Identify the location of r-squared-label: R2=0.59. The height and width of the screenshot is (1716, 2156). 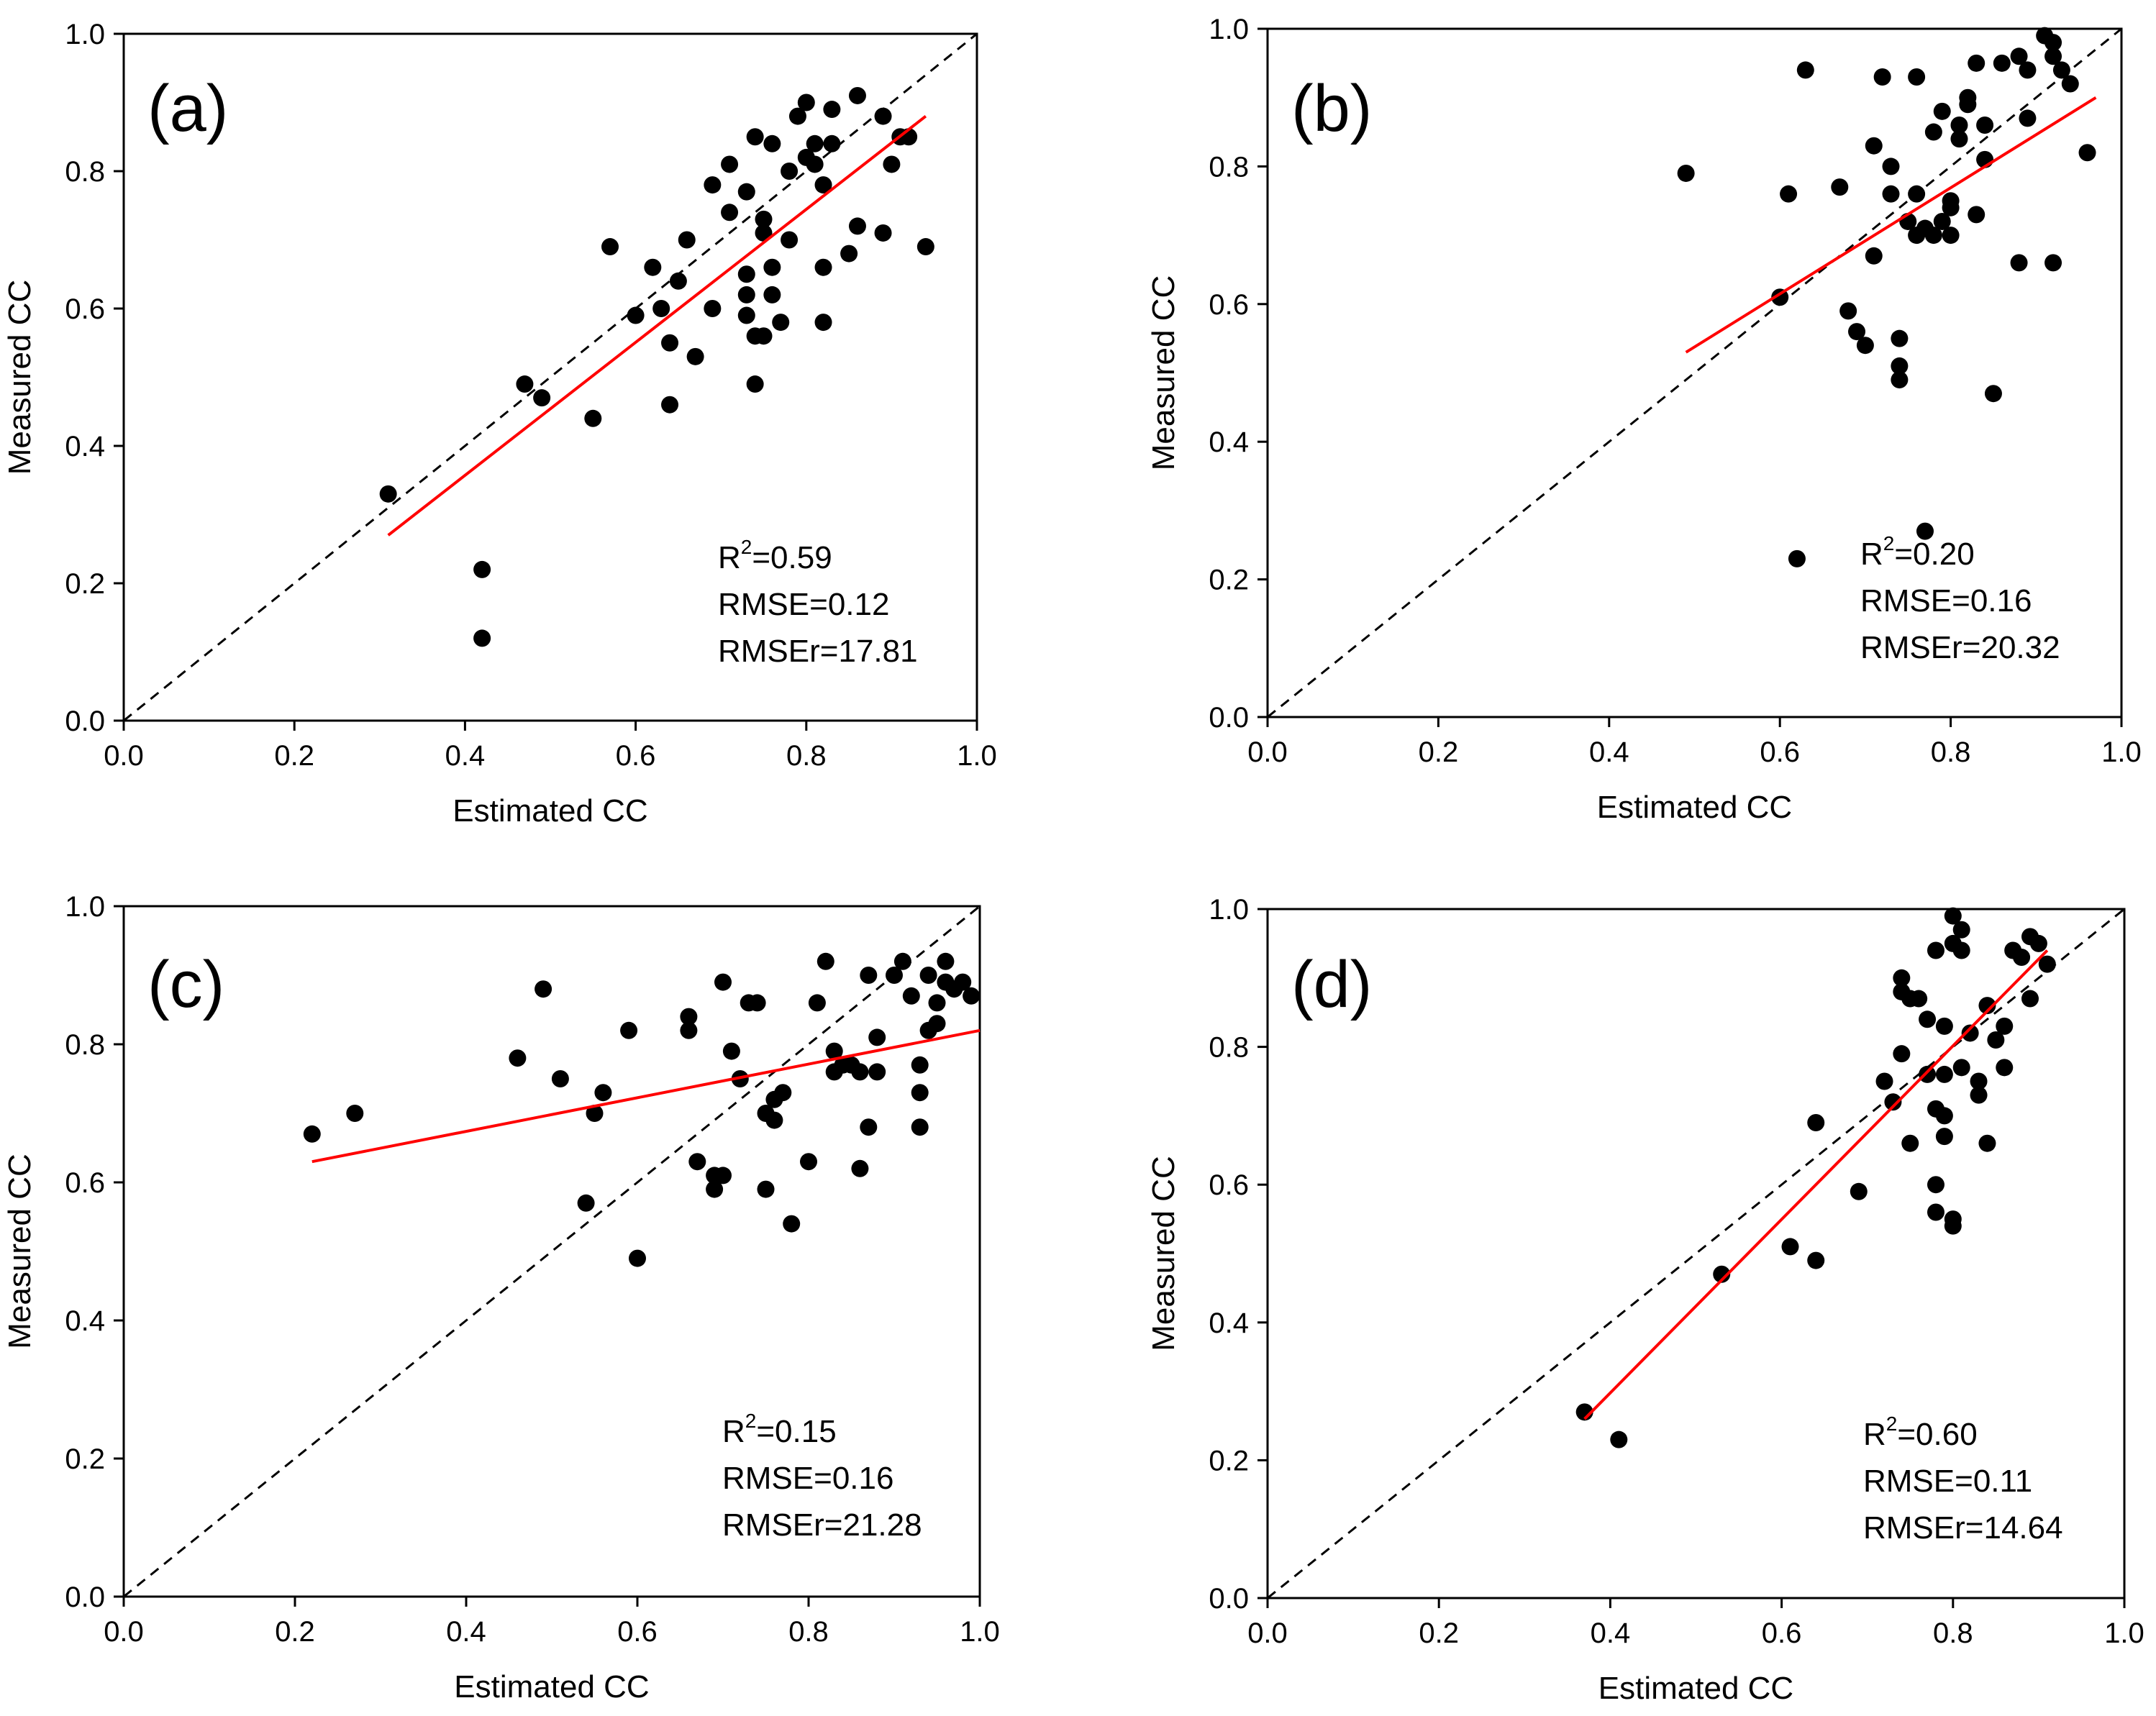
(775, 555).